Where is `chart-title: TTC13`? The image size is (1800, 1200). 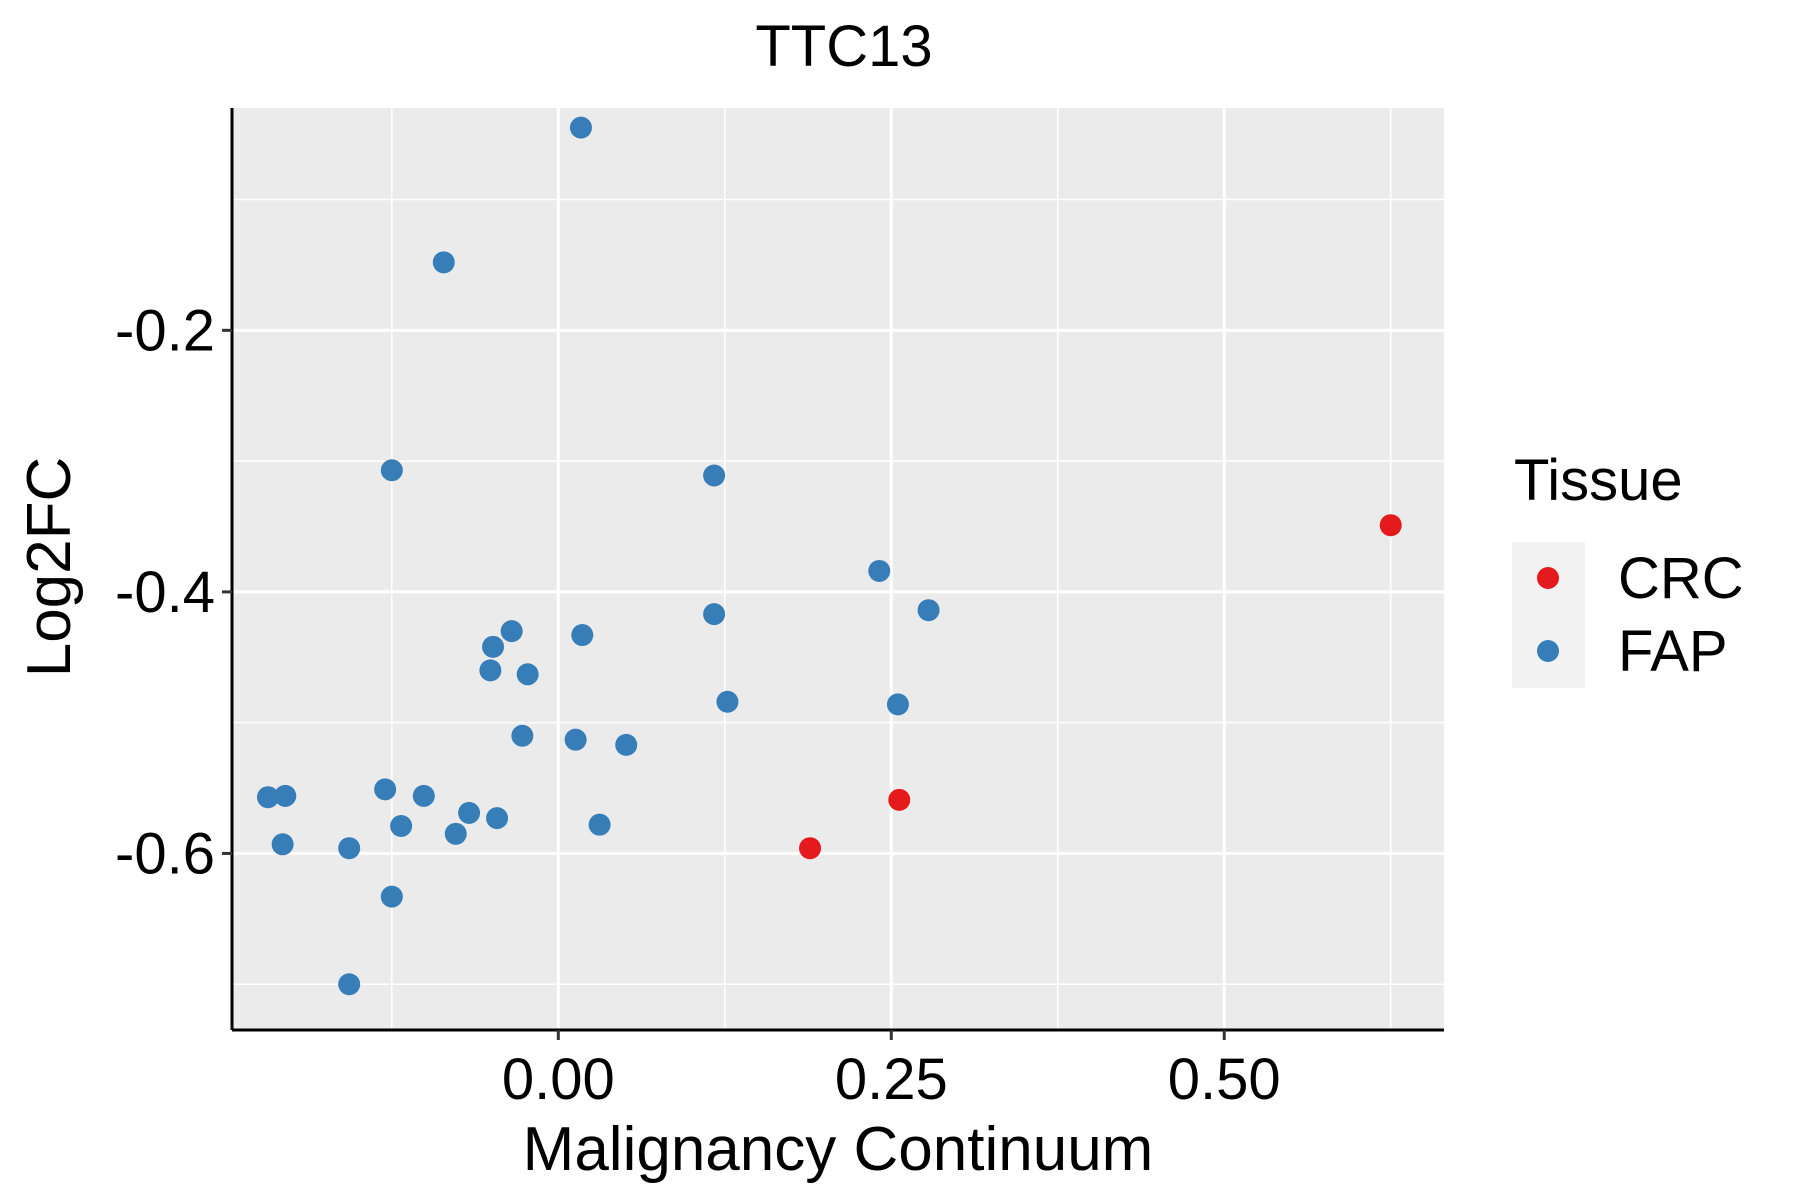 chart-title: TTC13 is located at coordinates (843, 46).